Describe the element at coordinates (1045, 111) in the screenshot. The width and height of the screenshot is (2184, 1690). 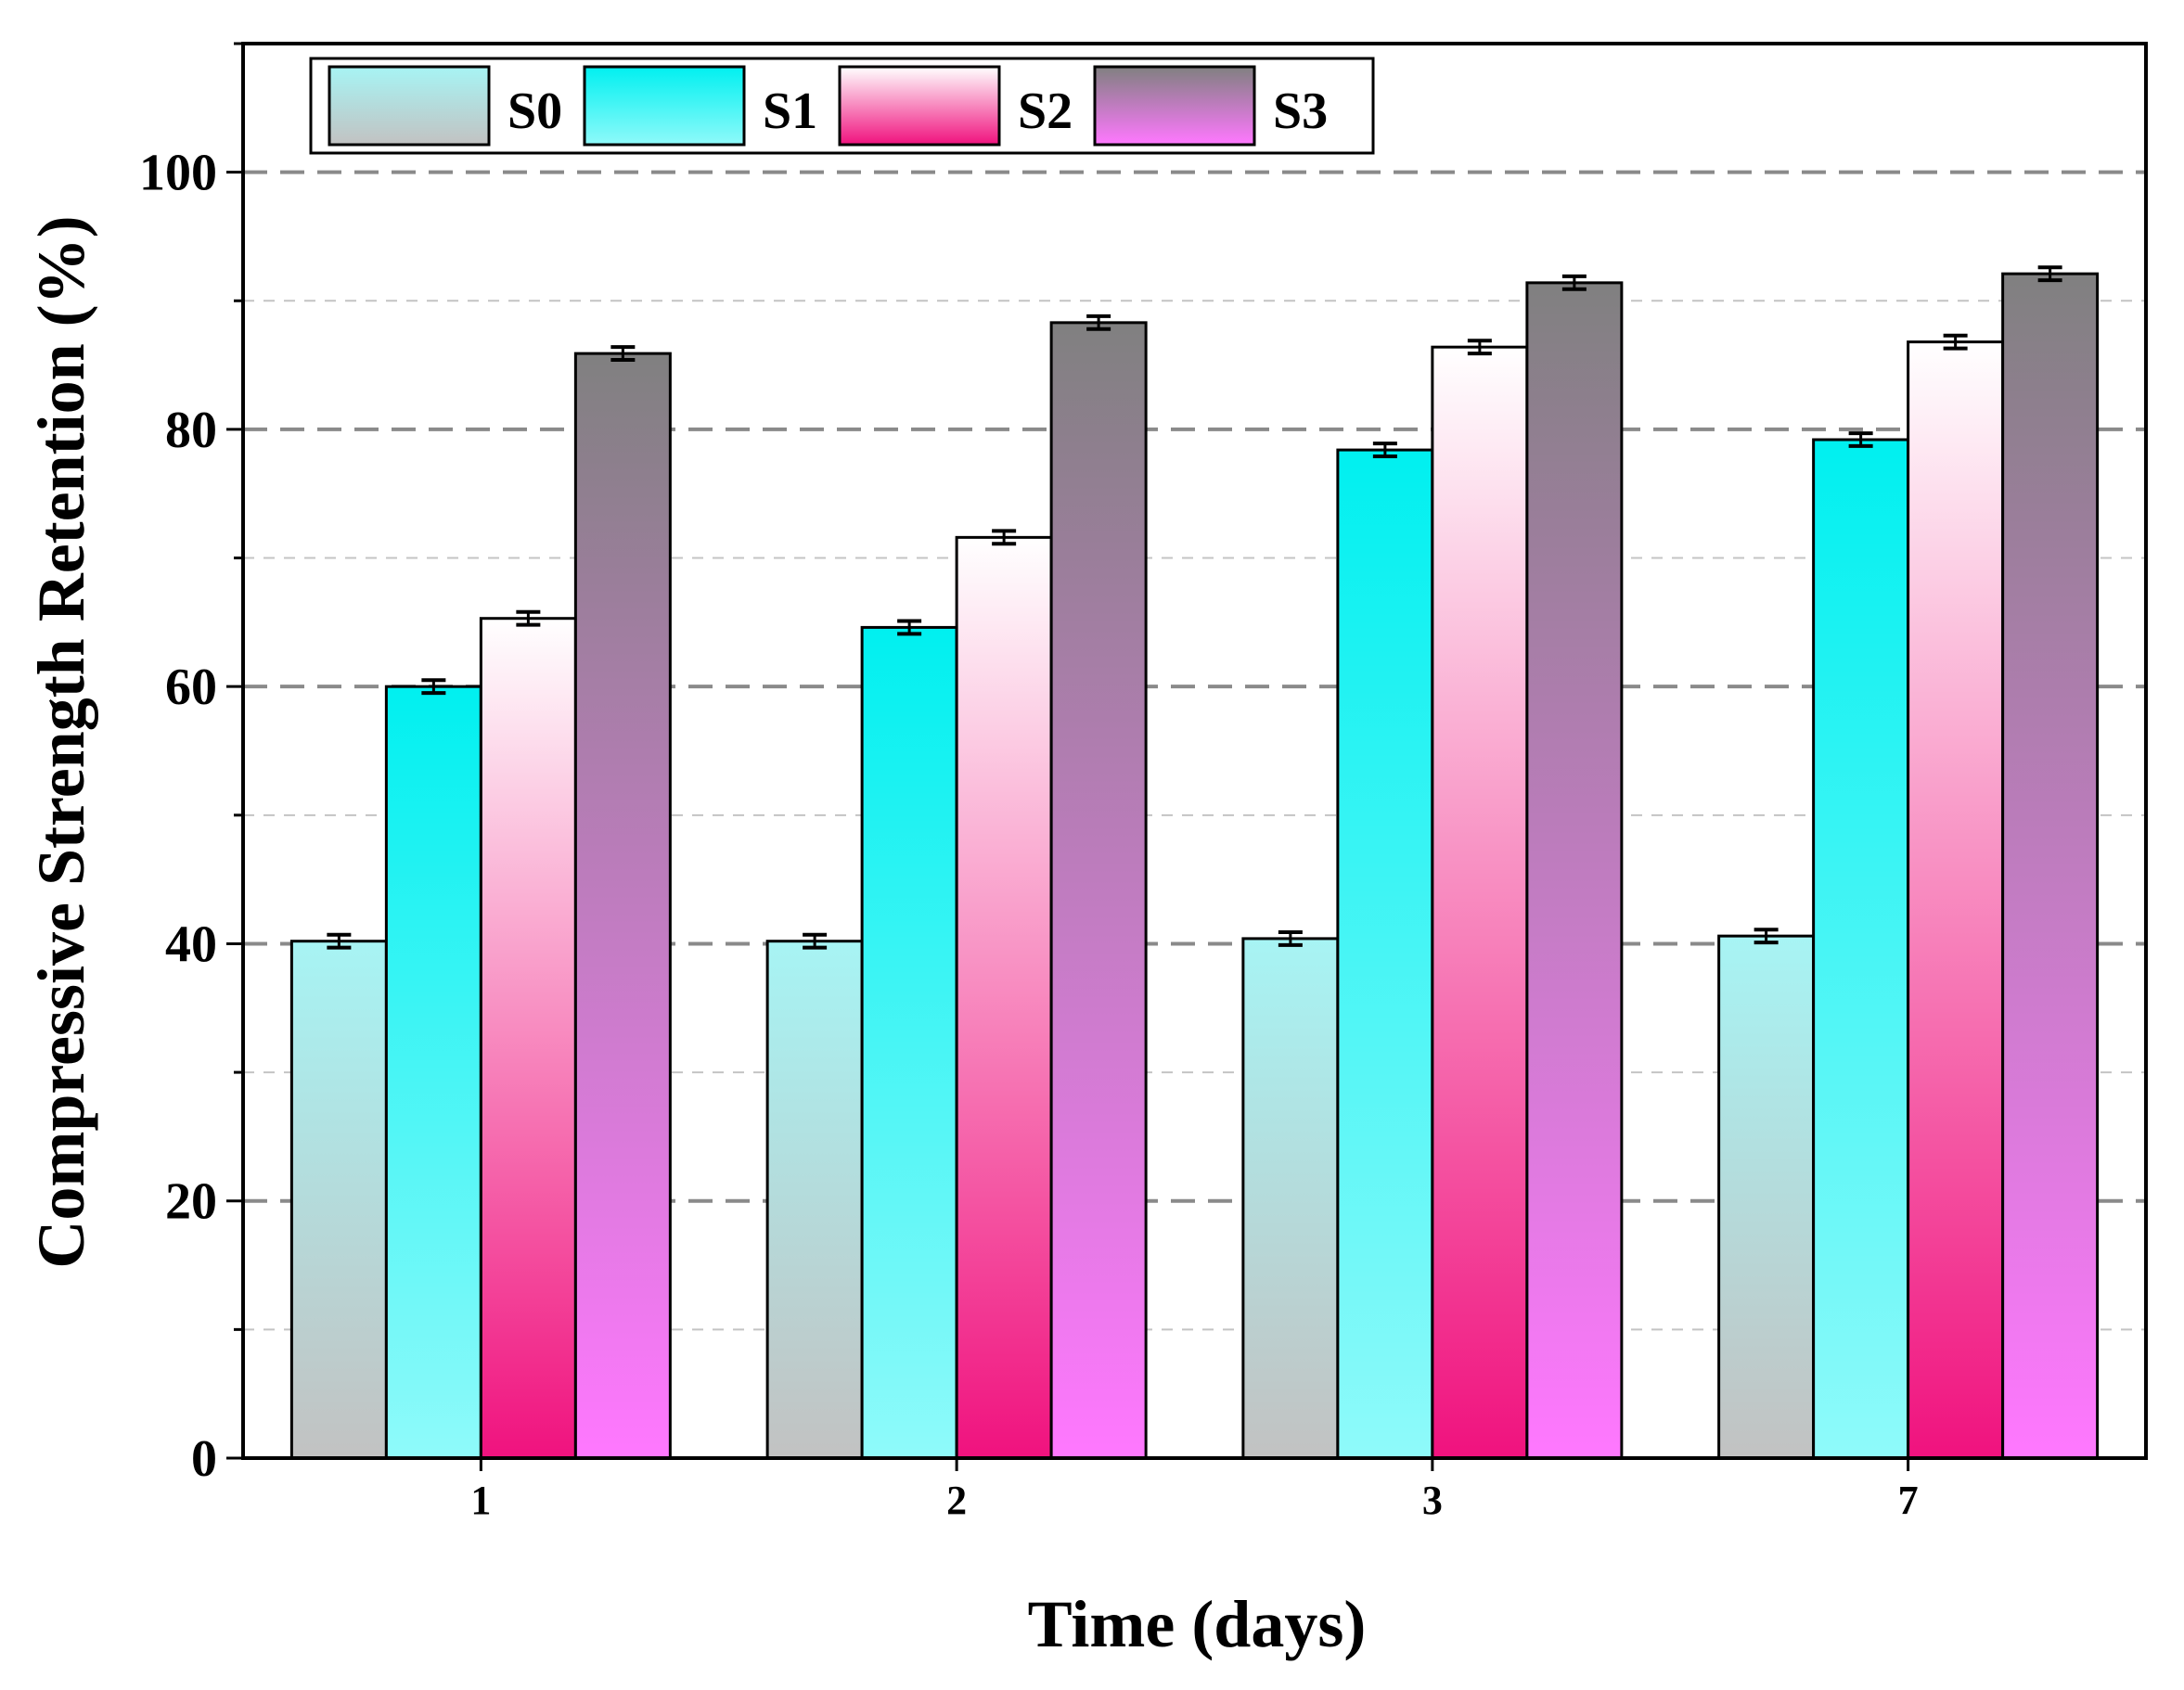
I see `legend-label-S2: S2` at that location.